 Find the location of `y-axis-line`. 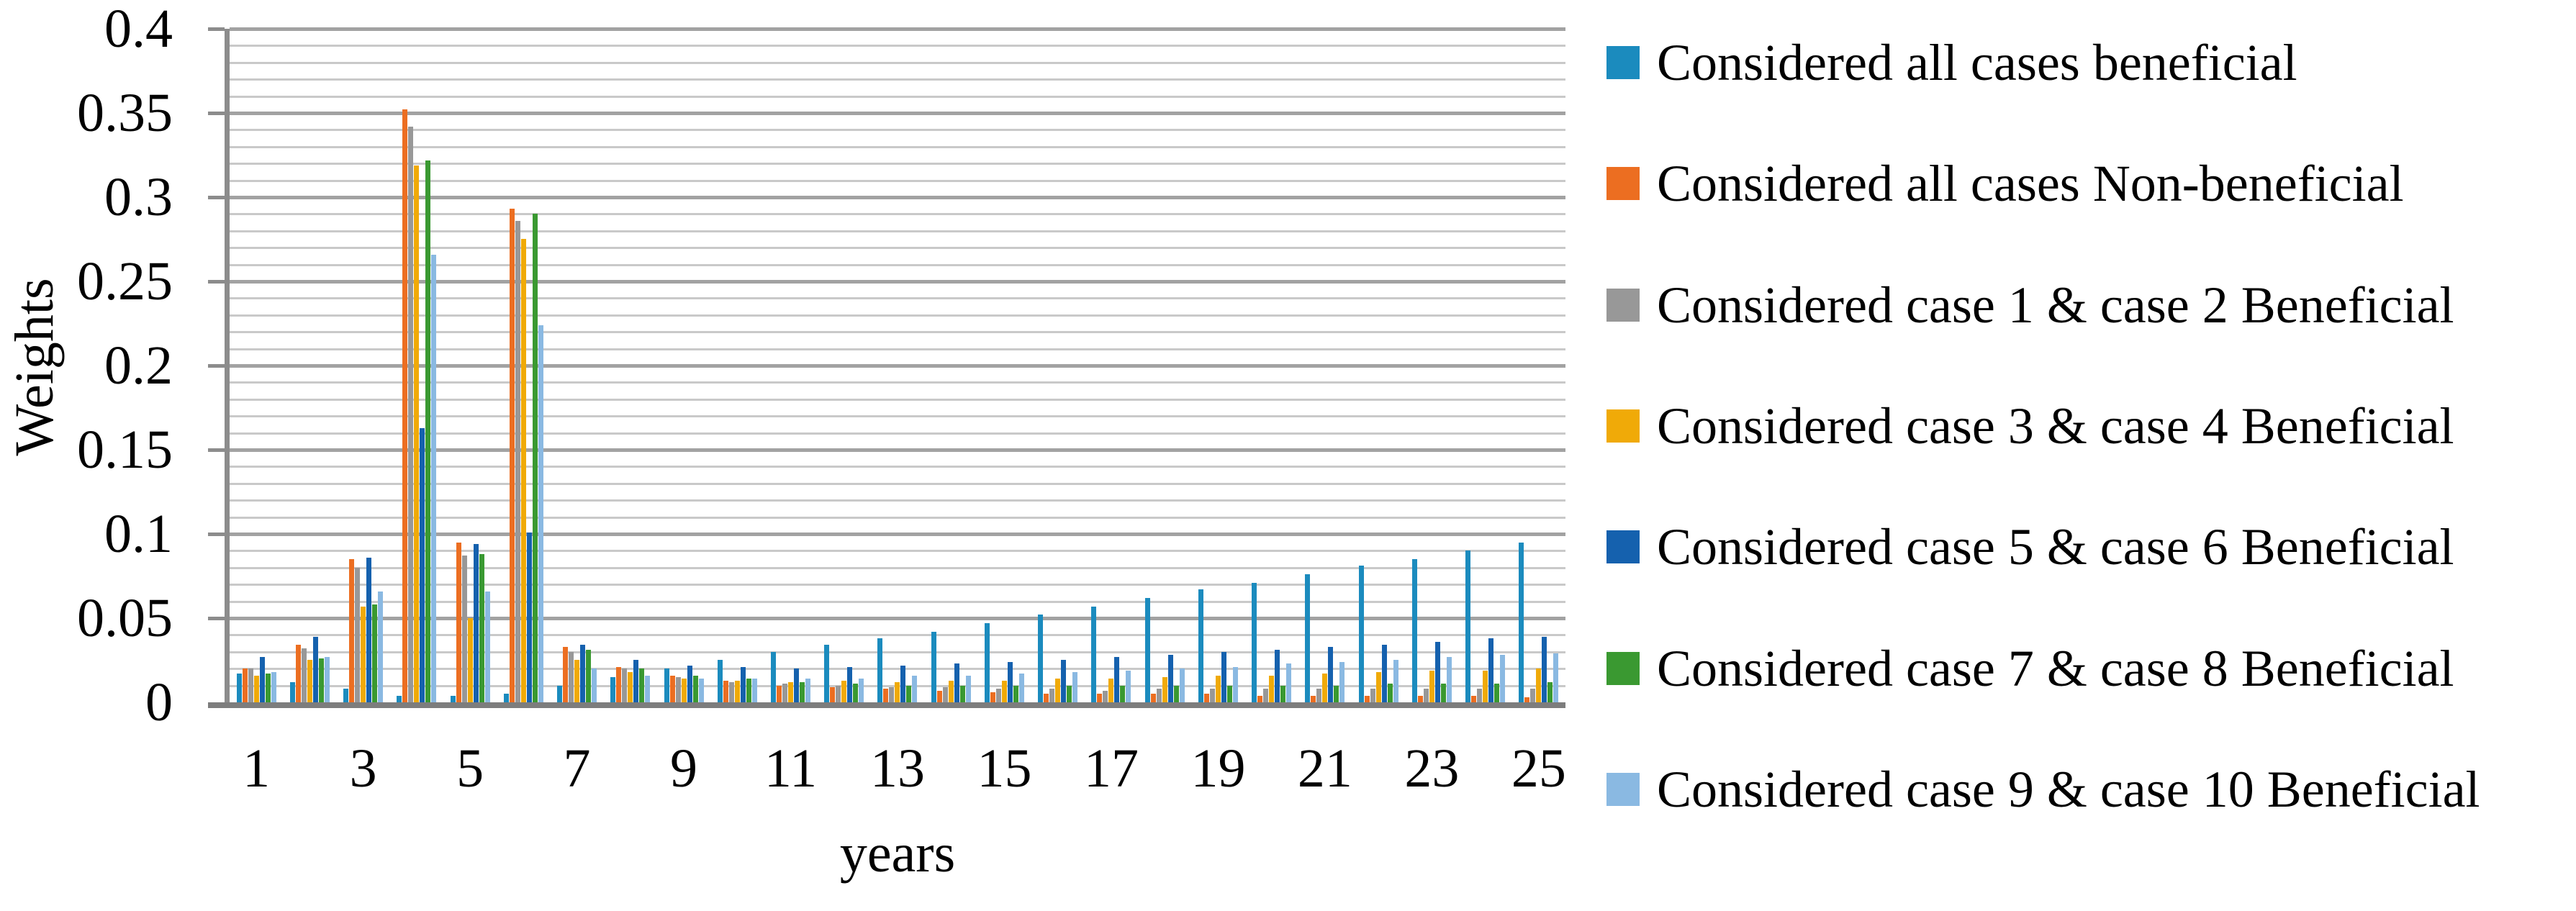

y-axis-line is located at coordinates (228, 368).